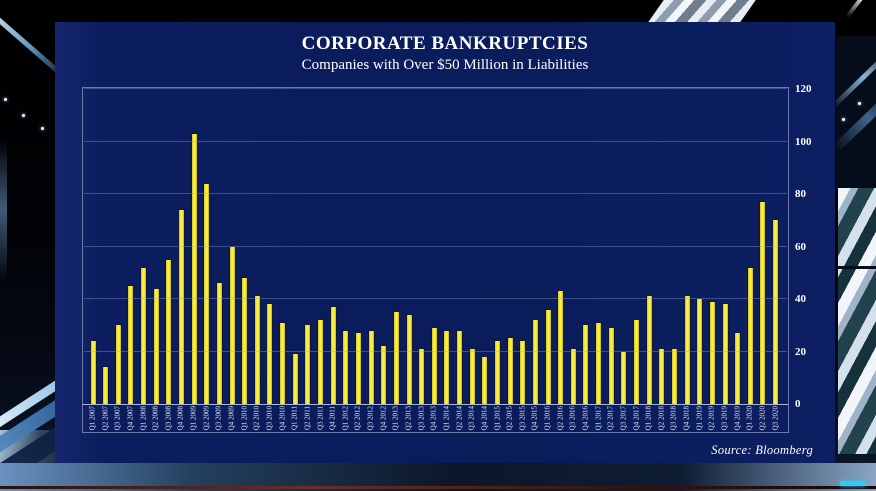  Describe the element at coordinates (395, 418) in the screenshot. I see `x-tick-label: Q1 2013` at that location.